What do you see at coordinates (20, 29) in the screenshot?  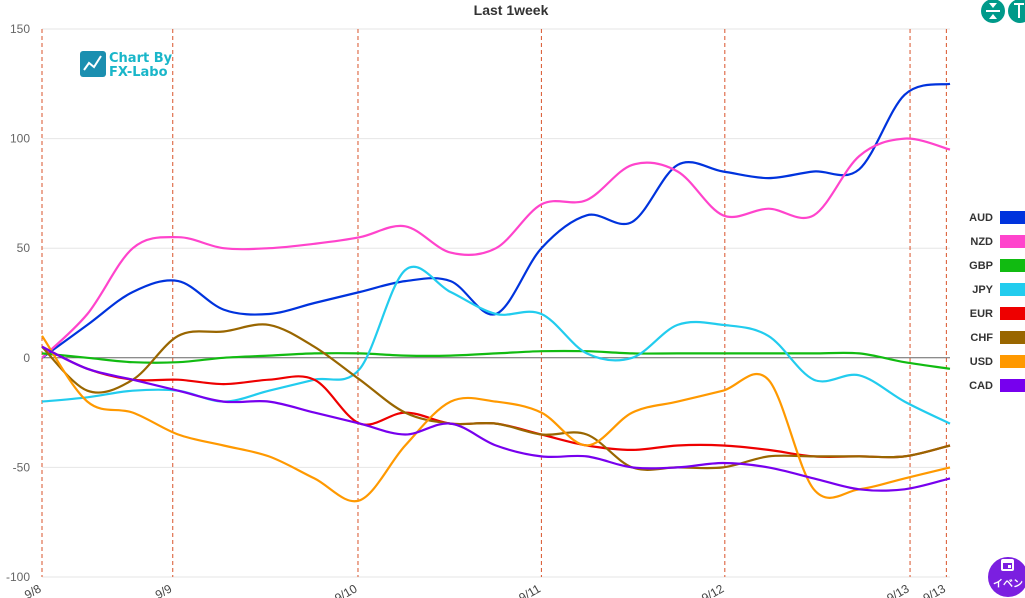 I see `y-tick-label-0: 150` at bounding box center [20, 29].